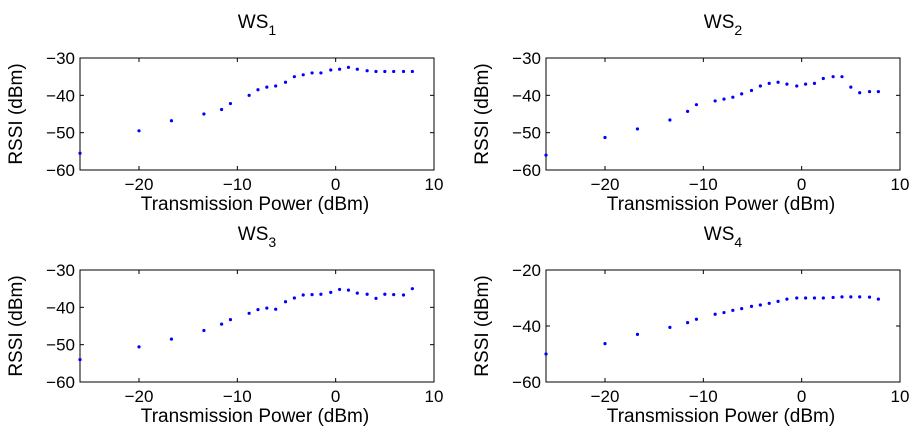 The image size is (916, 432). I want to click on panel-title: WS4, so click(723, 237).